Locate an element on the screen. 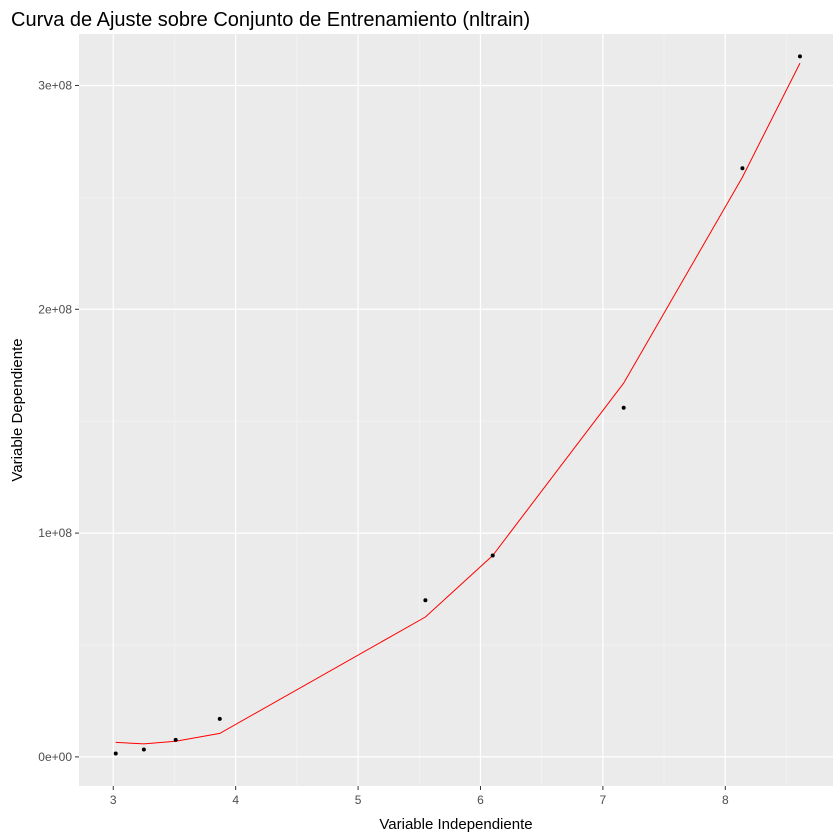 The height and width of the screenshot is (840, 840). x-tick-label: 6 is located at coordinates (480, 800).